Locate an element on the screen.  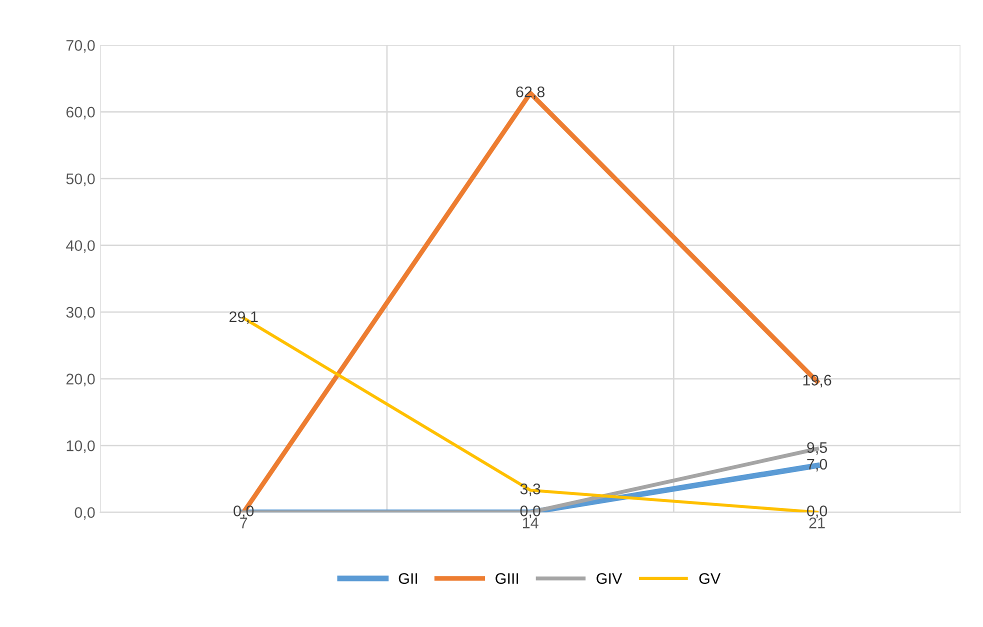
y-tick-label: 70,0 is located at coordinates (80, 46).